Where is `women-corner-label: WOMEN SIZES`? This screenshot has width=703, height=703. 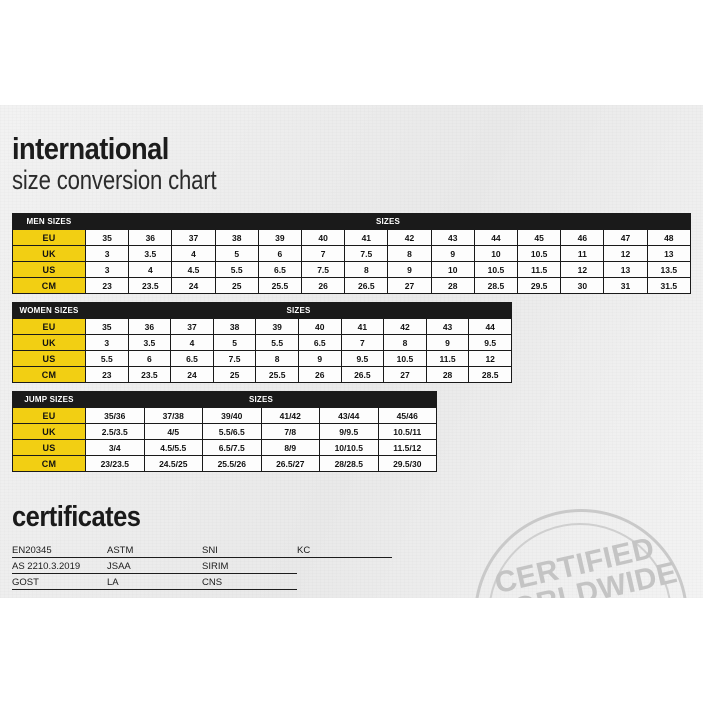
women-corner-label: WOMEN SIZES is located at coordinates (49, 310).